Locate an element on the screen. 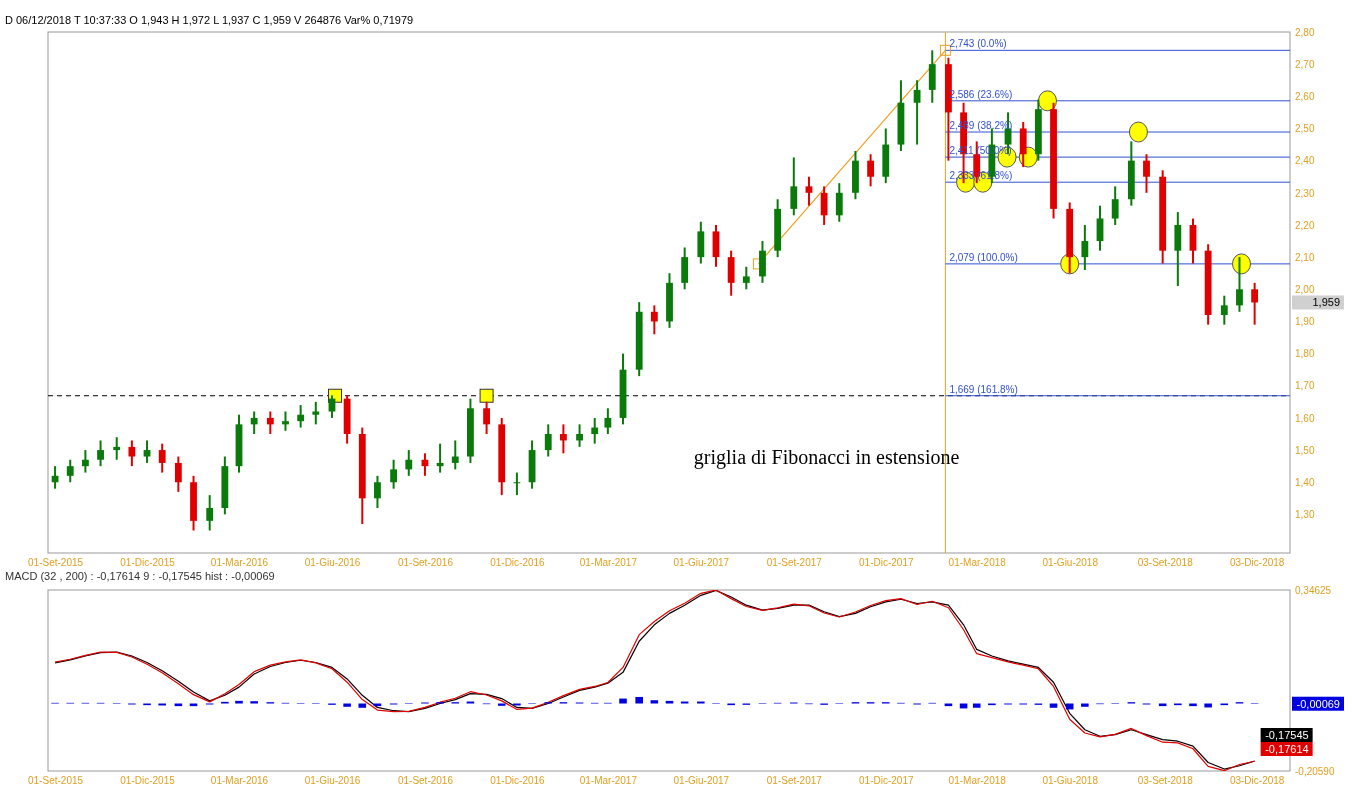 The image size is (1352, 800). ref-line-label: 1,669 (161.8%) is located at coordinates (983, 389).